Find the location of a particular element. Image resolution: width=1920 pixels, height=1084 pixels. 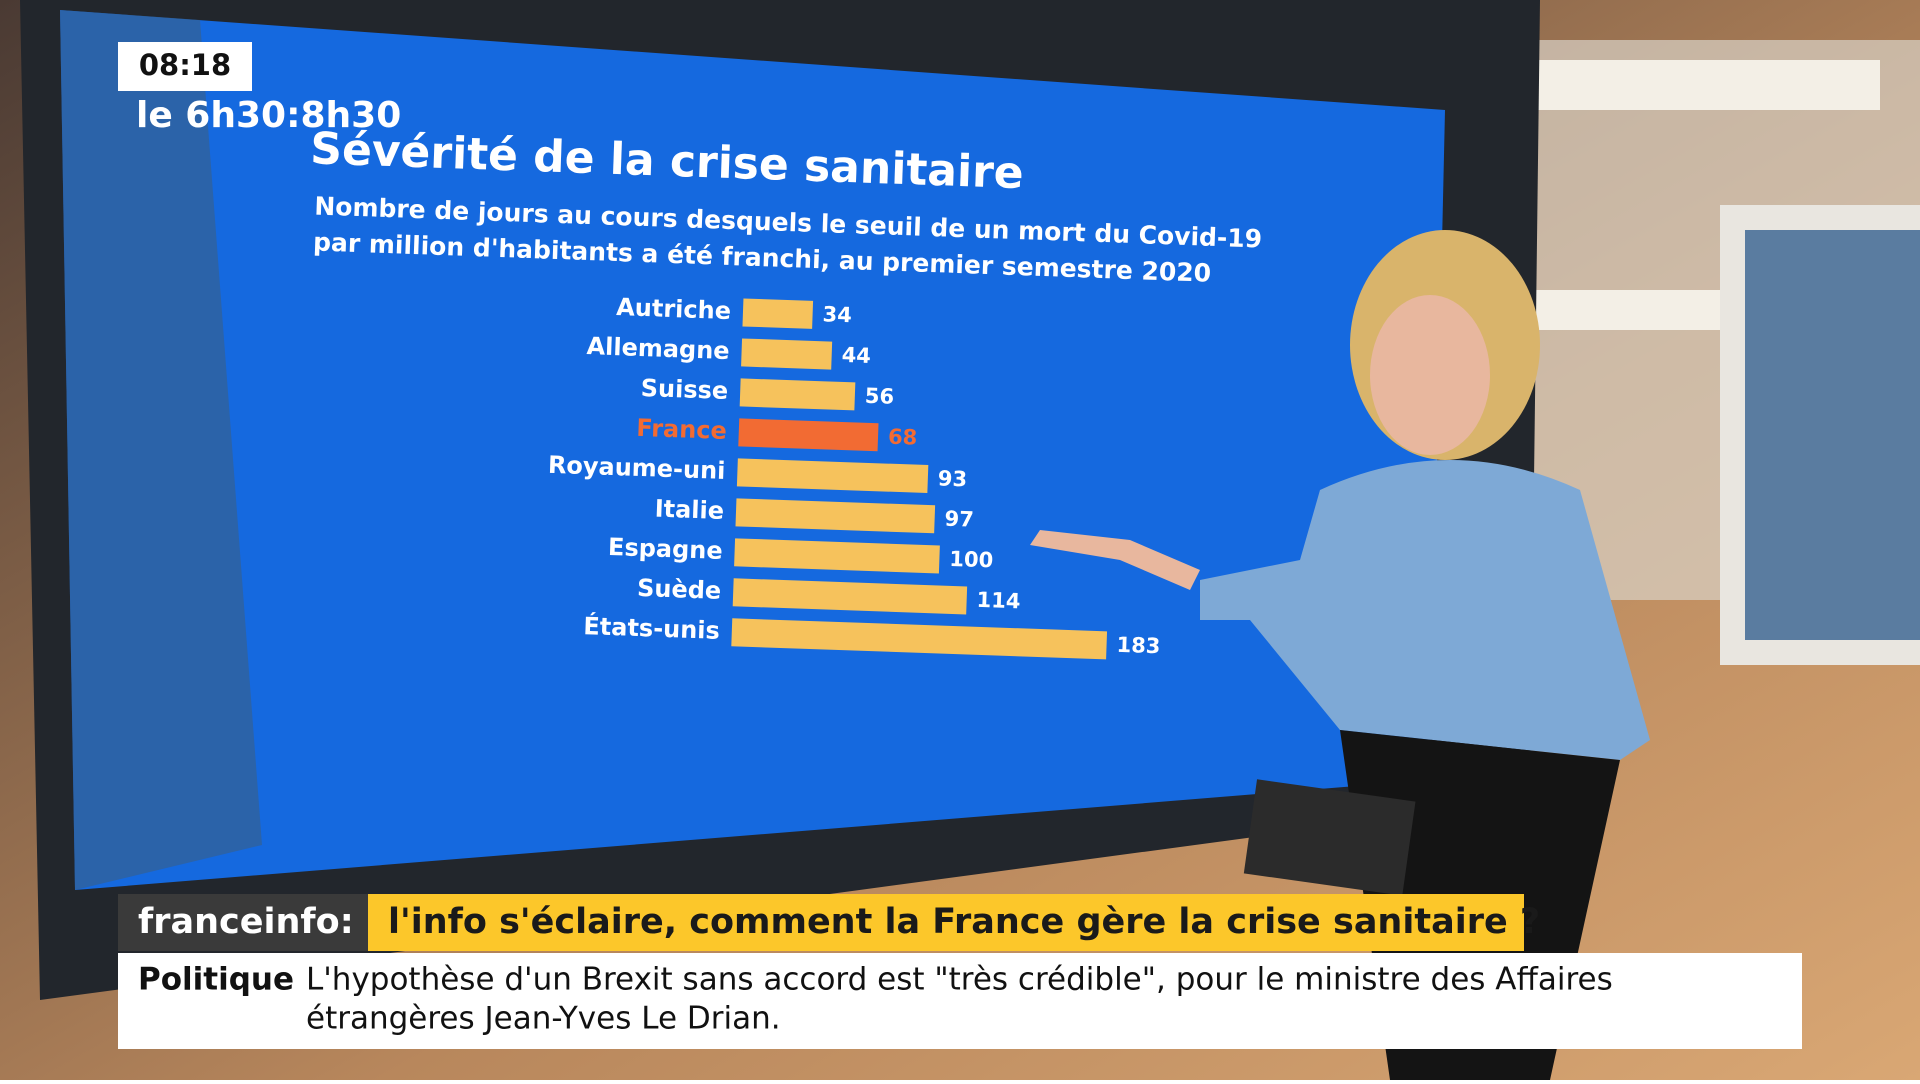

screen-side is located at coordinates (161, 450).